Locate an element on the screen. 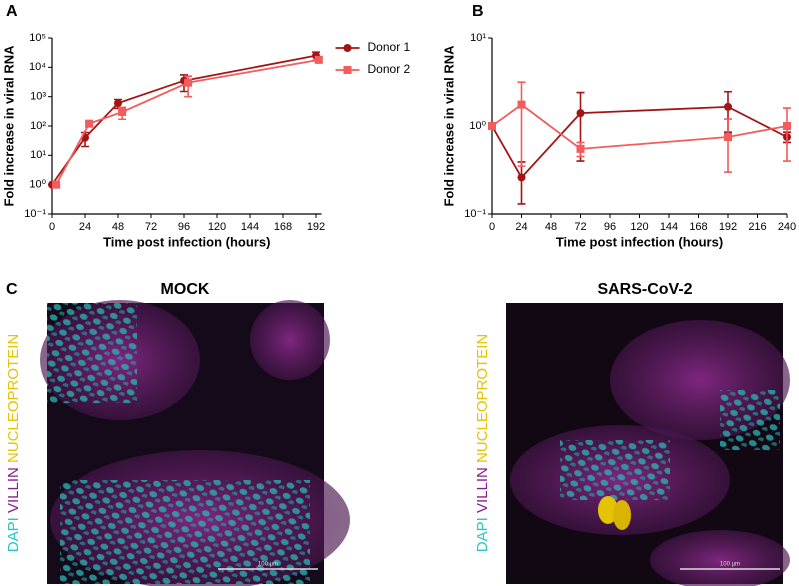 The width and height of the screenshot is (799, 586). legend-label: Donor 2 is located at coordinates (389, 69).